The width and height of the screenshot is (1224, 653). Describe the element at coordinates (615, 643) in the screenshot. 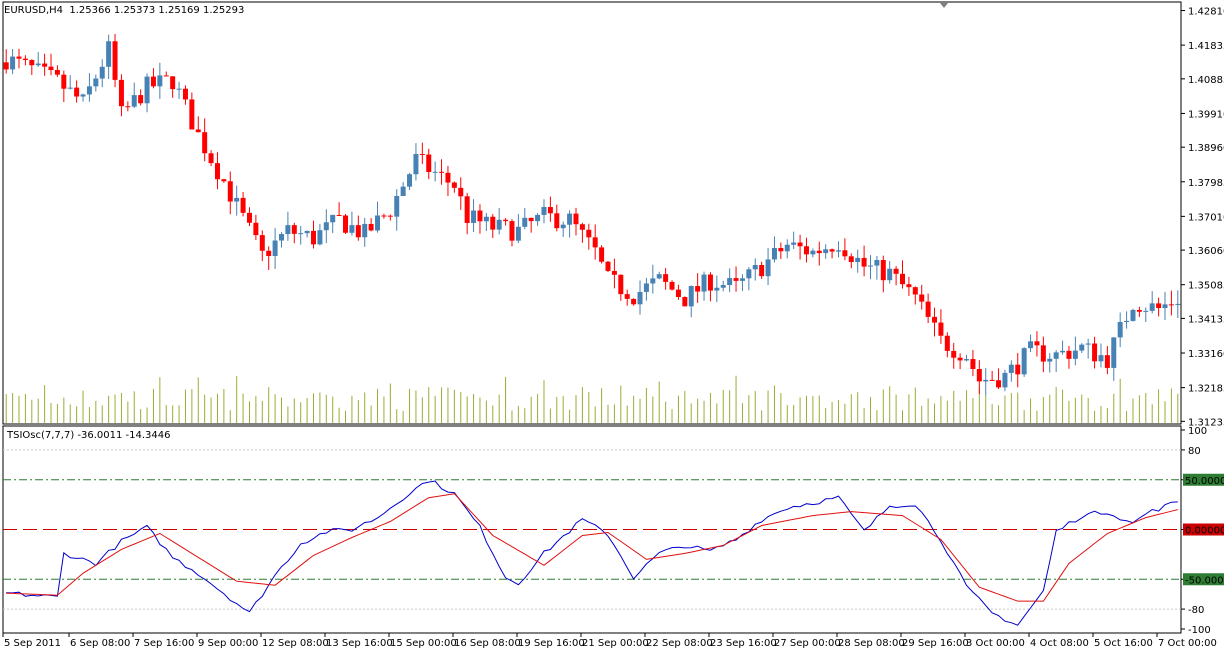

I see `time-tick-label: 21 Sep 00:00` at that location.